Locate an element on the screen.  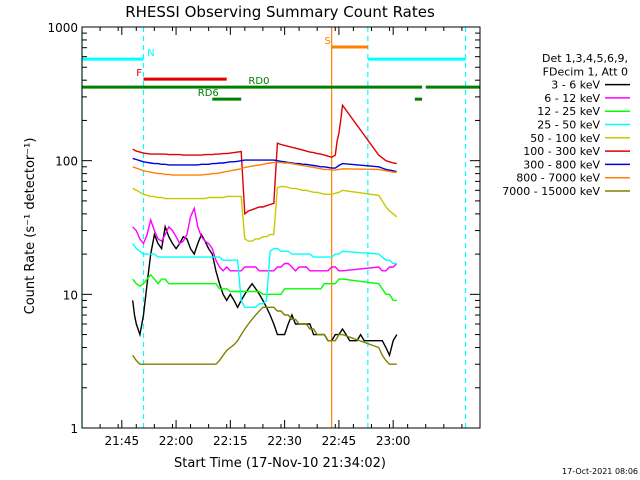
flag-label: S is located at coordinates (327, 41).